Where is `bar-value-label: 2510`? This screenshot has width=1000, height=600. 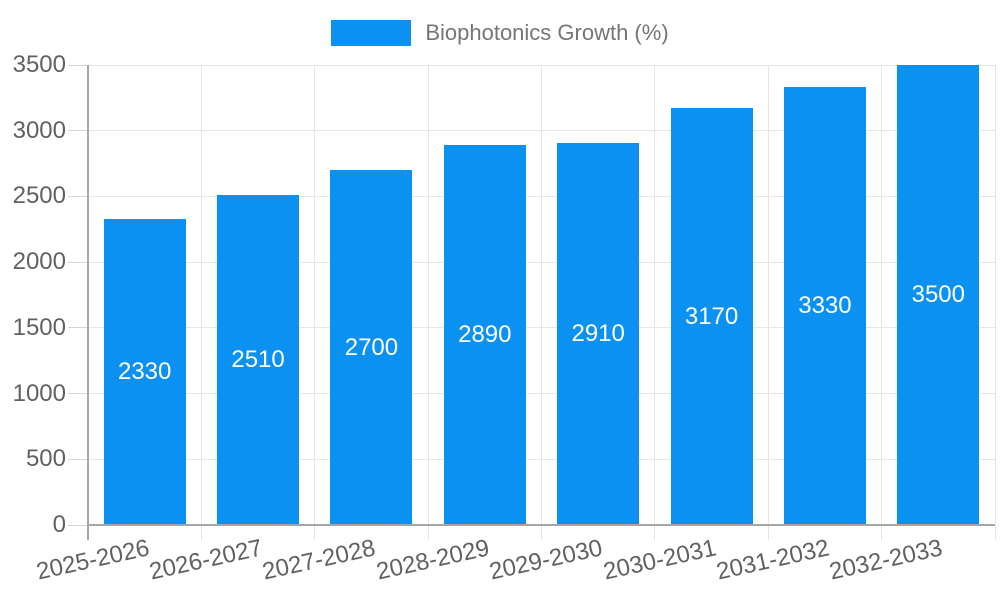 bar-value-label: 2510 is located at coordinates (258, 360).